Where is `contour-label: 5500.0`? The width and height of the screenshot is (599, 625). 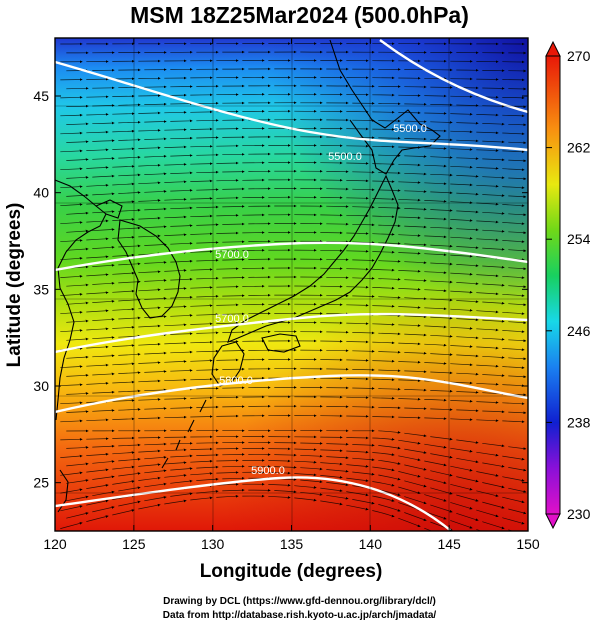 contour-label: 5500.0 is located at coordinates (410, 129).